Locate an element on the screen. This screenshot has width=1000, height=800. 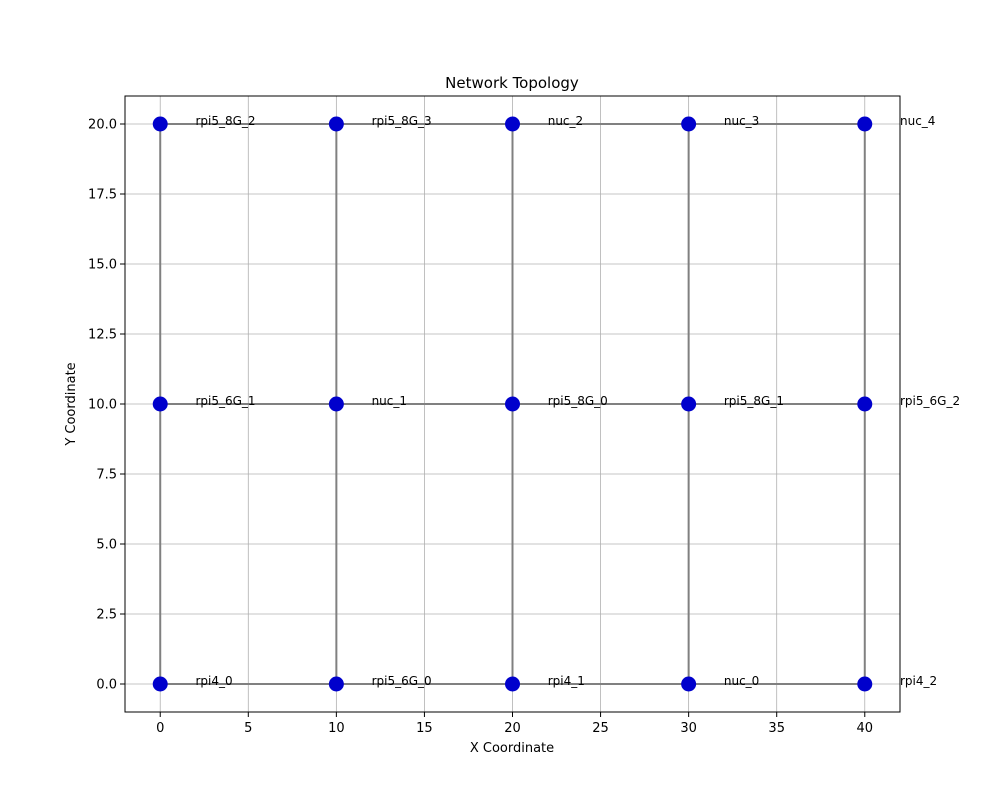
y-axis-title: Y Coordinate is located at coordinates (71, 404).